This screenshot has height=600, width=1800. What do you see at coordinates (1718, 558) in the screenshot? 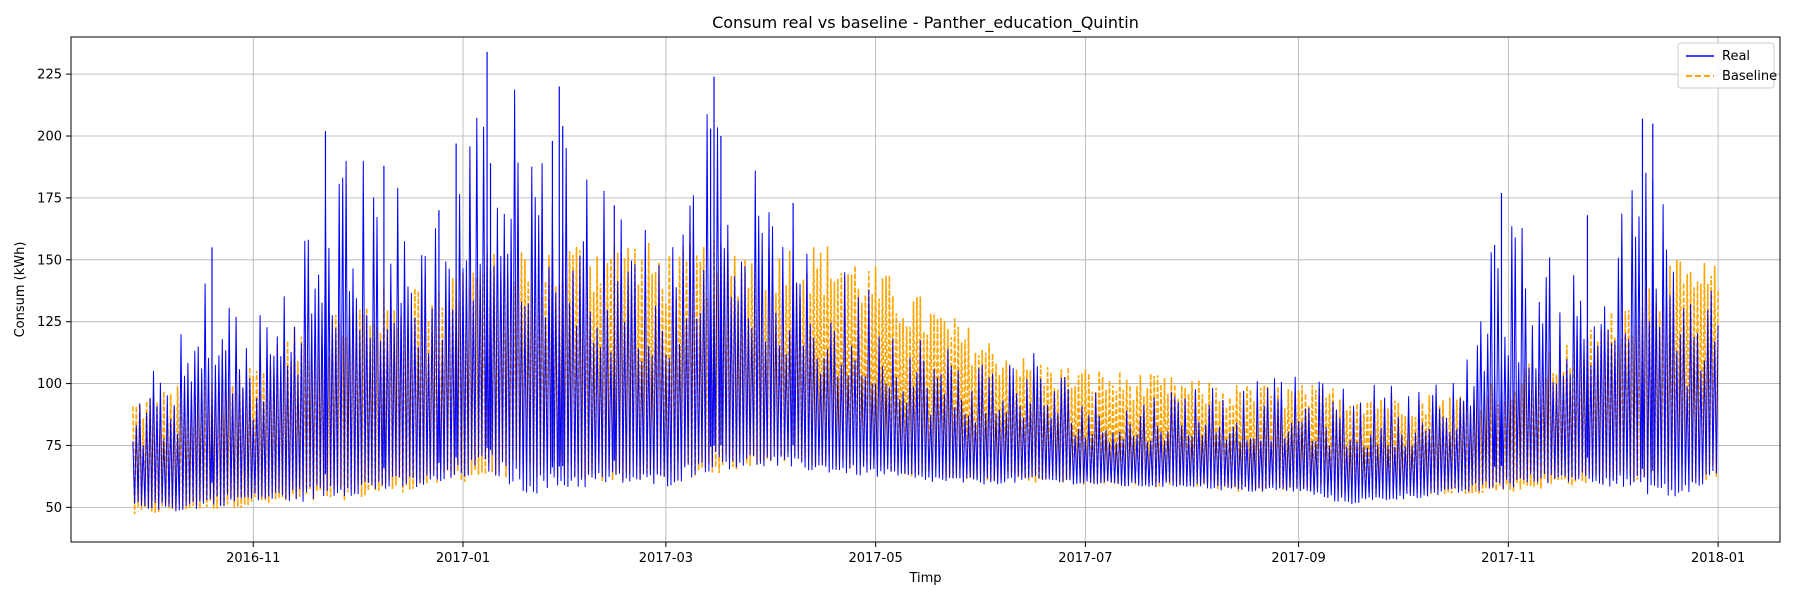
I see `x-tick-label: 2018-01` at bounding box center [1718, 558].